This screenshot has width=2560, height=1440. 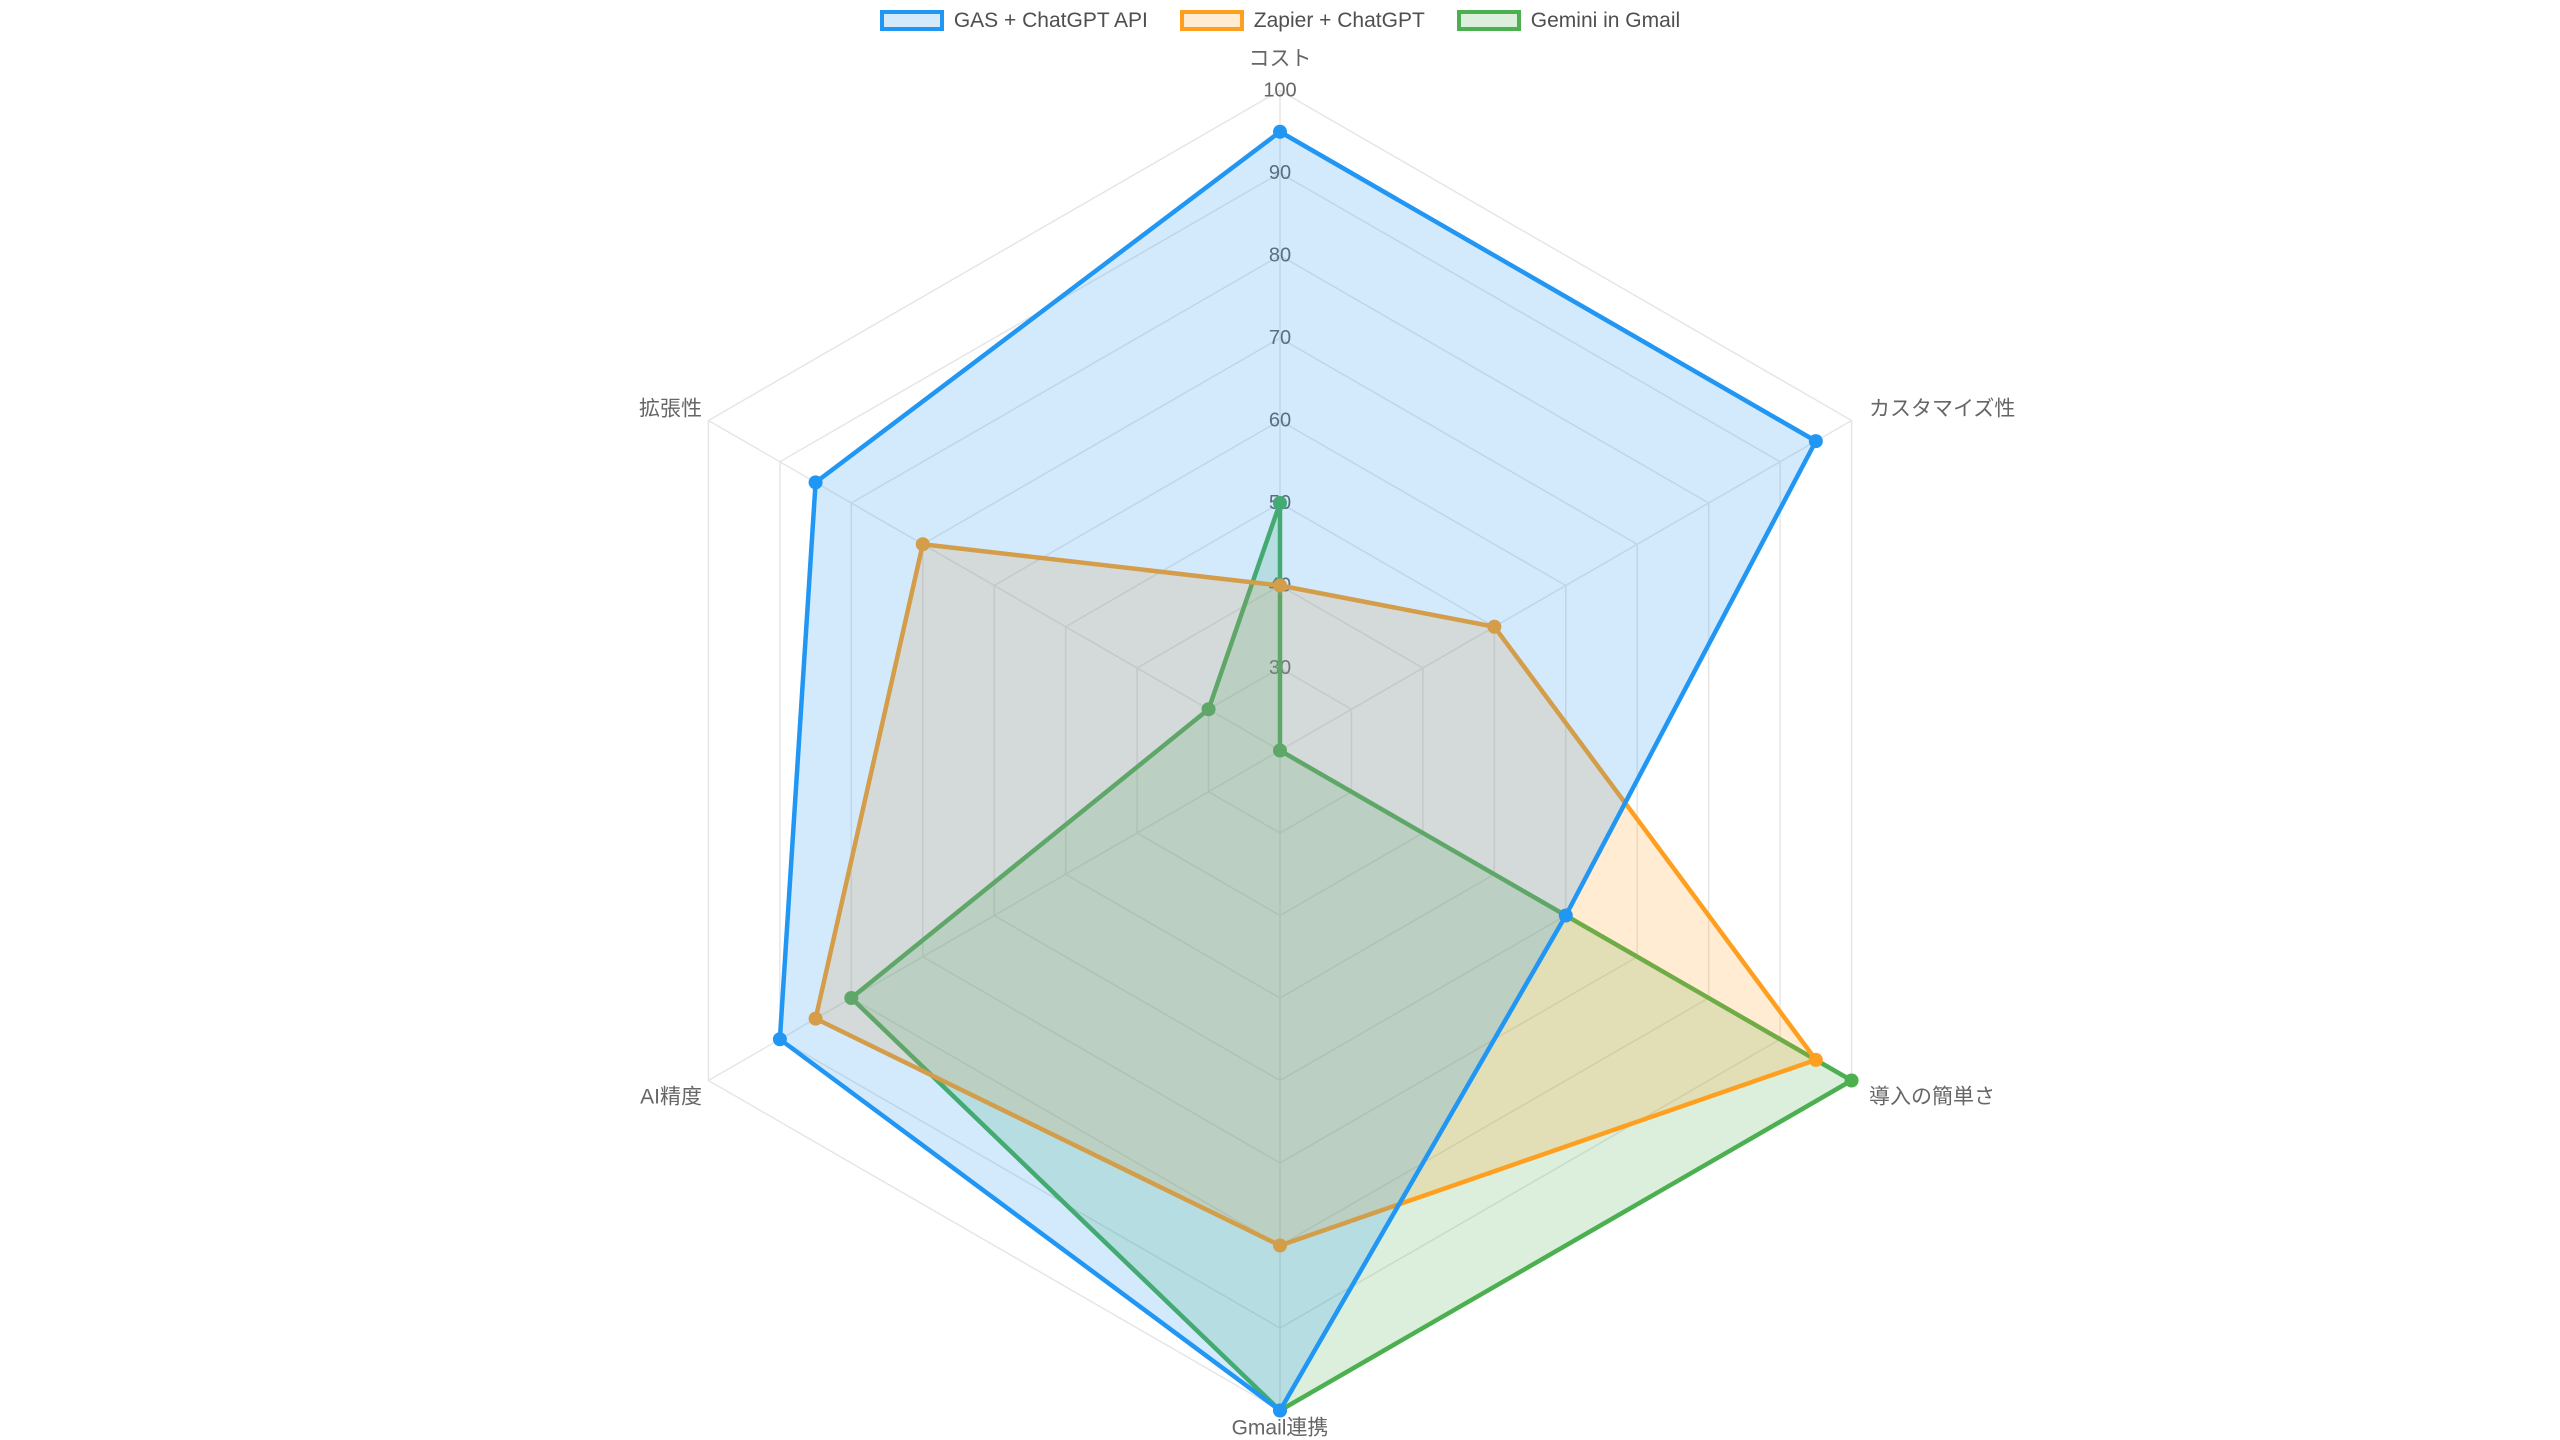 What do you see at coordinates (1280, 585) in the screenshot?
I see `data-point-s1-a0` at bounding box center [1280, 585].